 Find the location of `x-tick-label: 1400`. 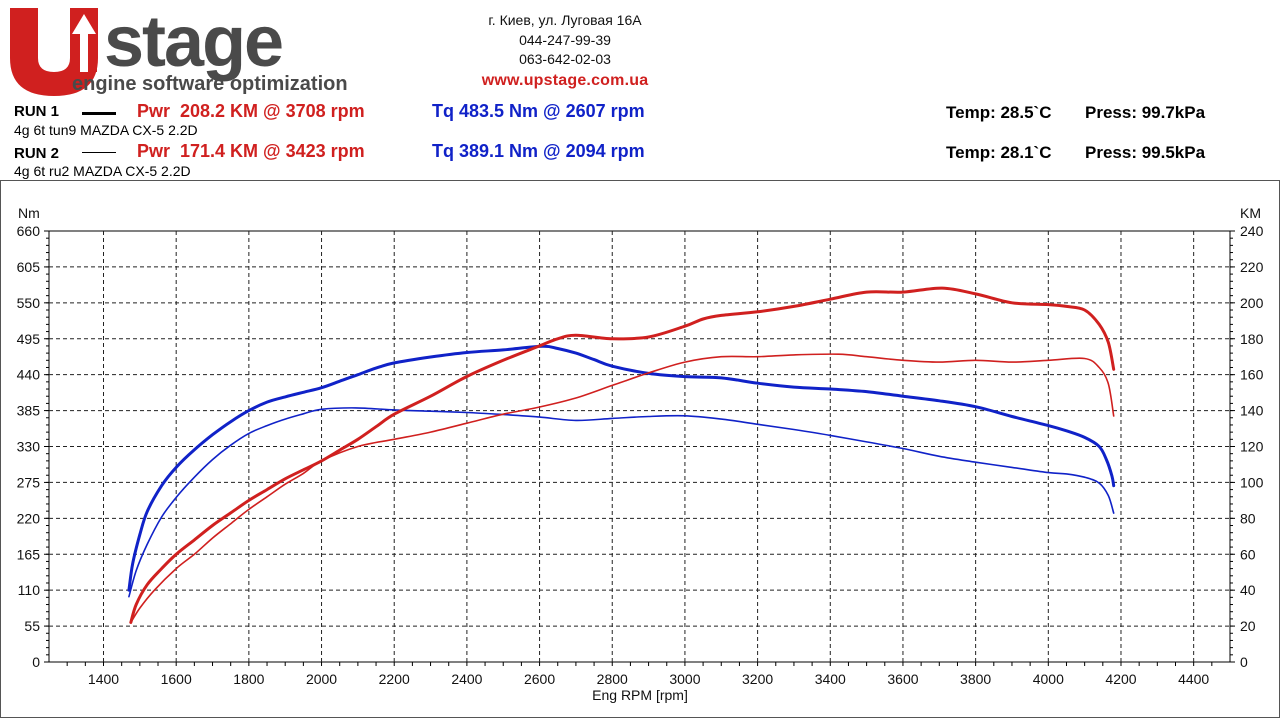

x-tick-label: 1400 is located at coordinates (103, 679).